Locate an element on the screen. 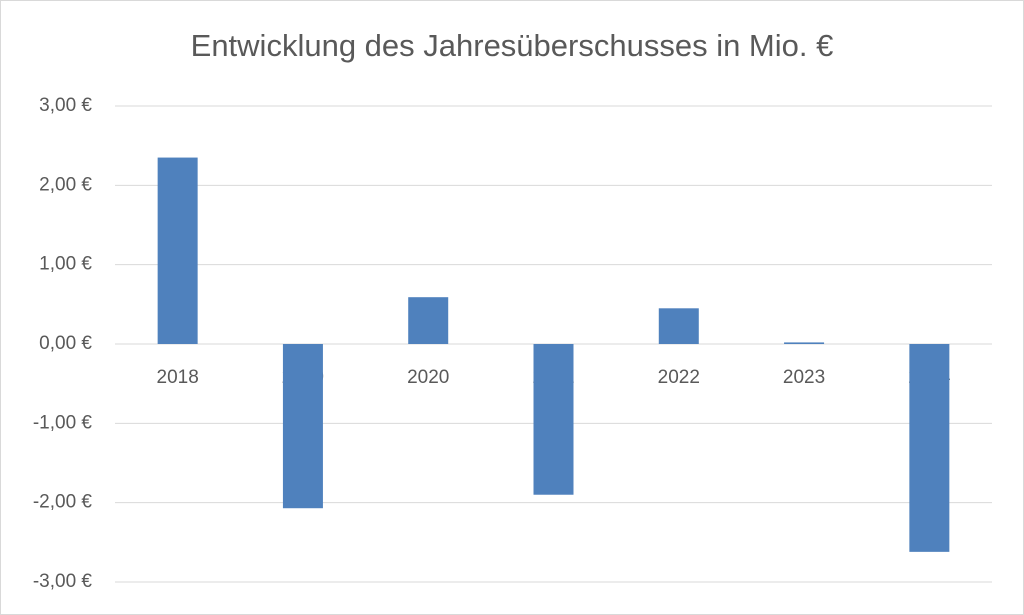 The width and height of the screenshot is (1024, 615). y-tick-label: -2,00 € is located at coordinates (63, 502).